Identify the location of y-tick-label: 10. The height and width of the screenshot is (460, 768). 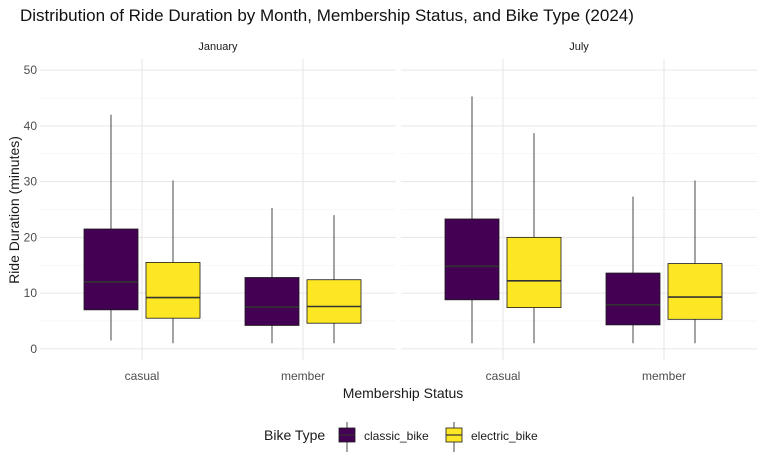
(31, 293).